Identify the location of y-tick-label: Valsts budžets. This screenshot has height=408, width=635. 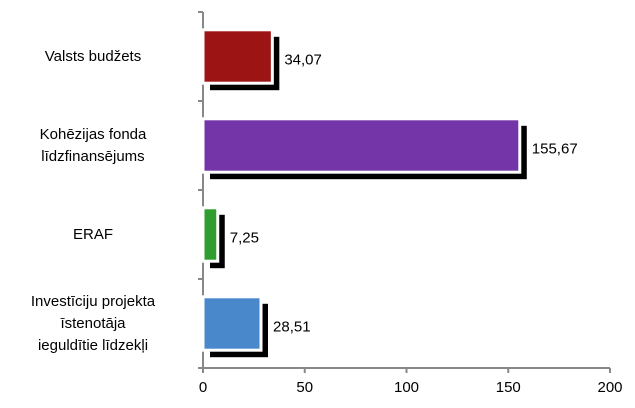
(93, 56).